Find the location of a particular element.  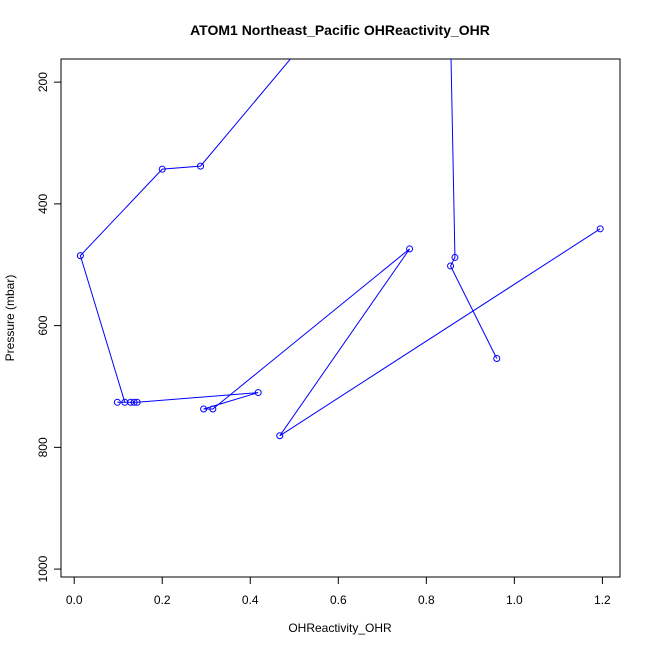

y-tick-label: 600 is located at coordinates (43, 325).